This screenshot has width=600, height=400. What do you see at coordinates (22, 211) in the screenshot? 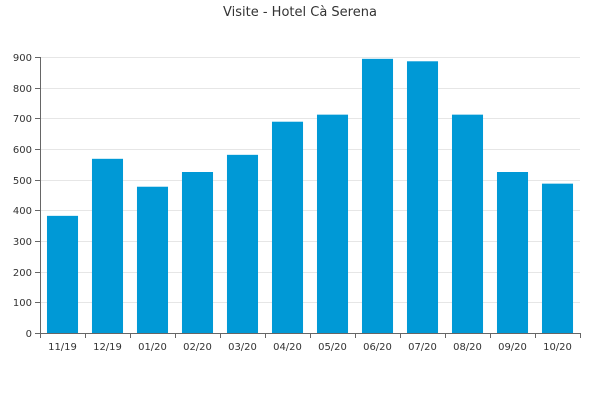
I see `y-tick-label: 400` at bounding box center [22, 211].